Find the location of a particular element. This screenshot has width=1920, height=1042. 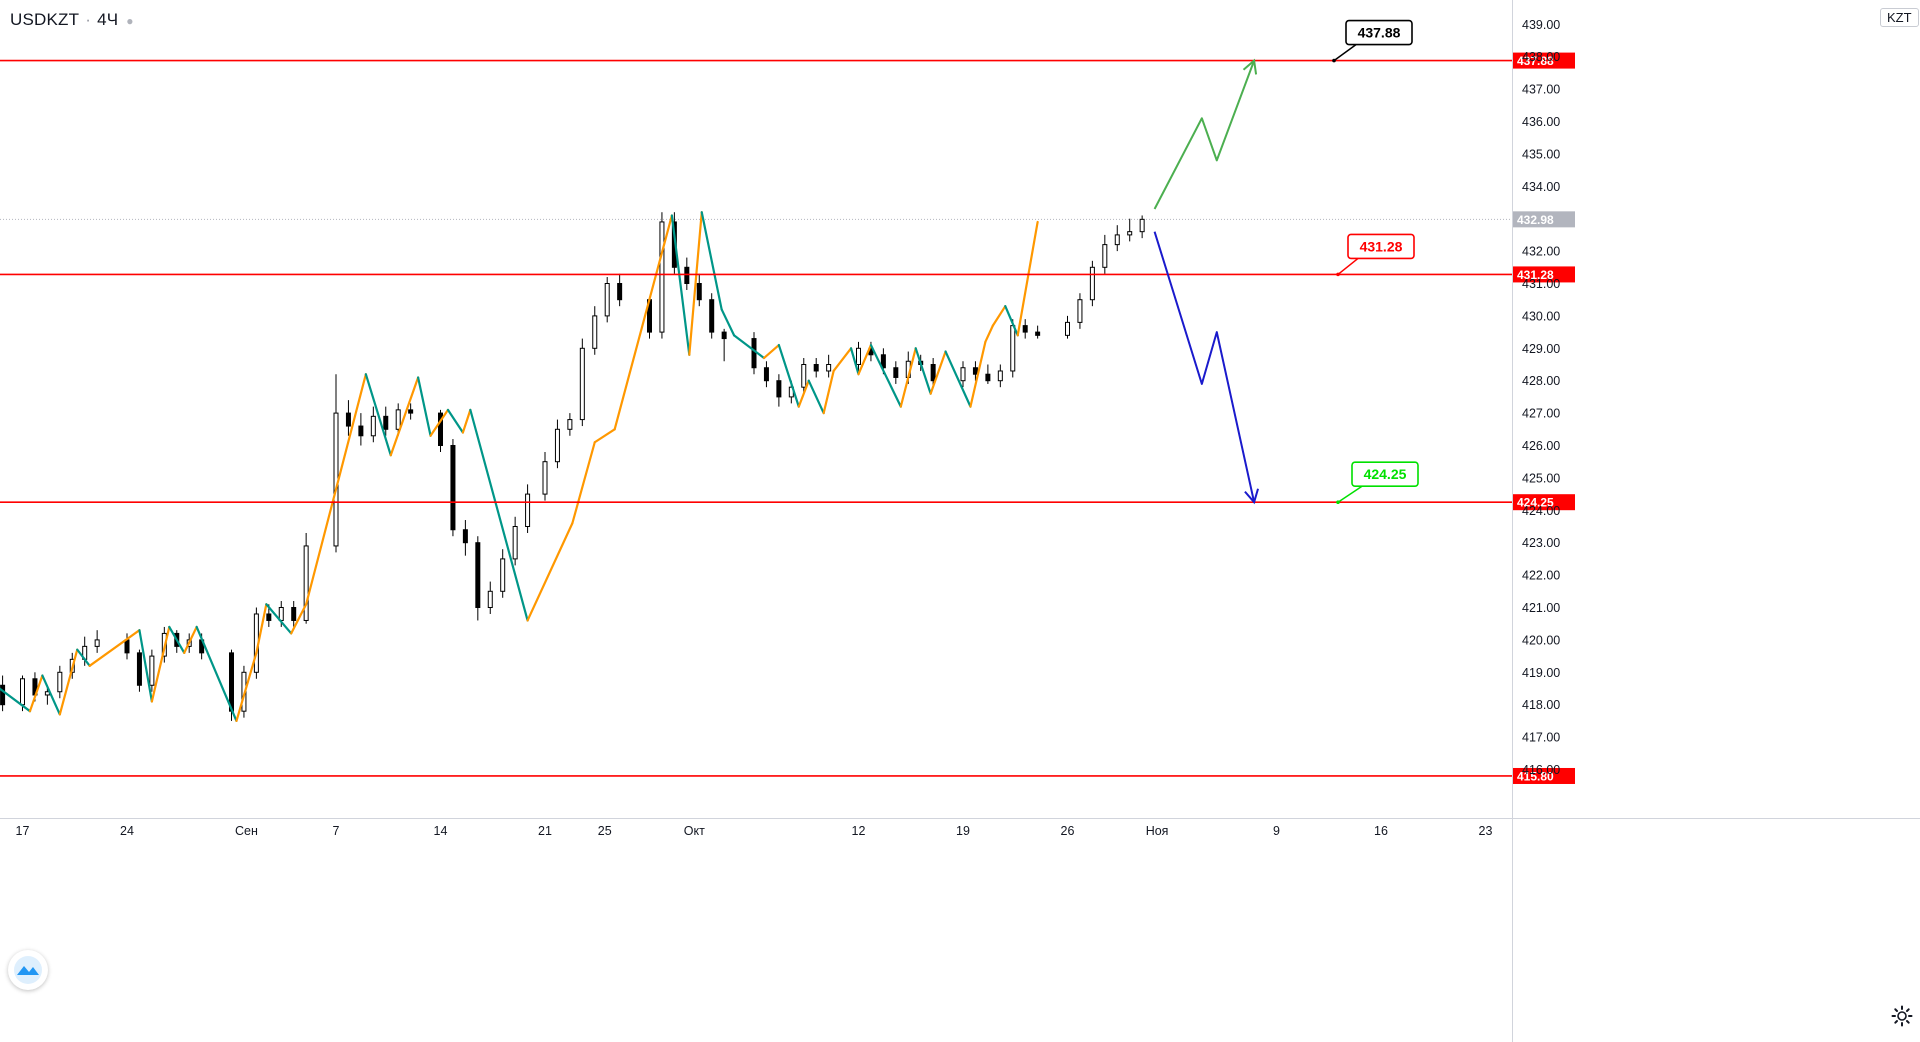

chart-header: USDKZT · 4Ч ● is located at coordinates (72, 20).